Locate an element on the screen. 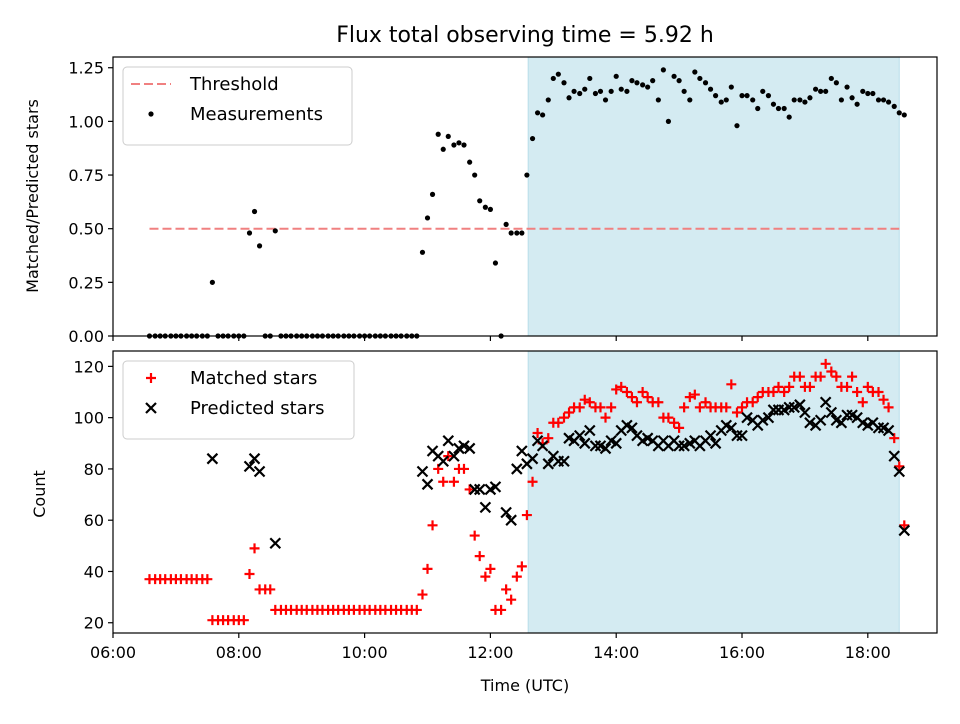  x-tick-label: 08:00 is located at coordinates (239, 652).